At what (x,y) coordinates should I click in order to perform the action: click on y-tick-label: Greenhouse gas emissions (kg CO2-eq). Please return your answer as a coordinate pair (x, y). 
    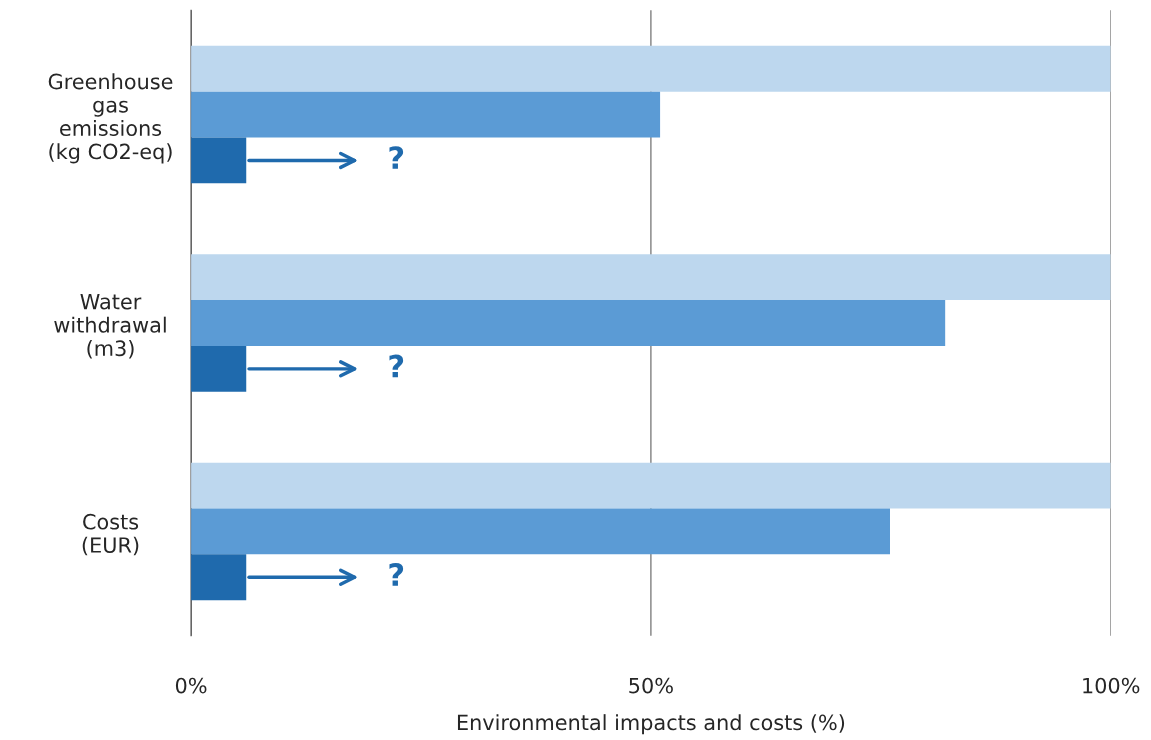
    Looking at the image, I should click on (110, 118).